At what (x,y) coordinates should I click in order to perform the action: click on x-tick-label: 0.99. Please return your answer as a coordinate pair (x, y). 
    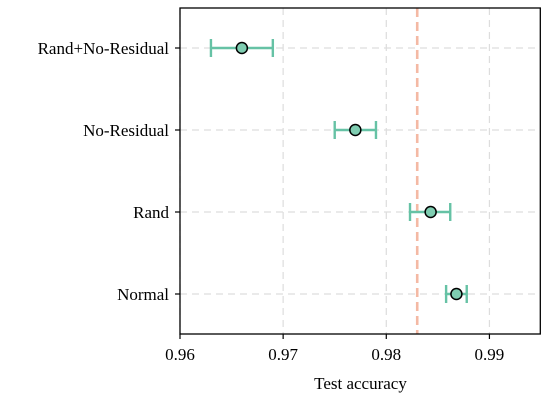
    Looking at the image, I should click on (490, 354).